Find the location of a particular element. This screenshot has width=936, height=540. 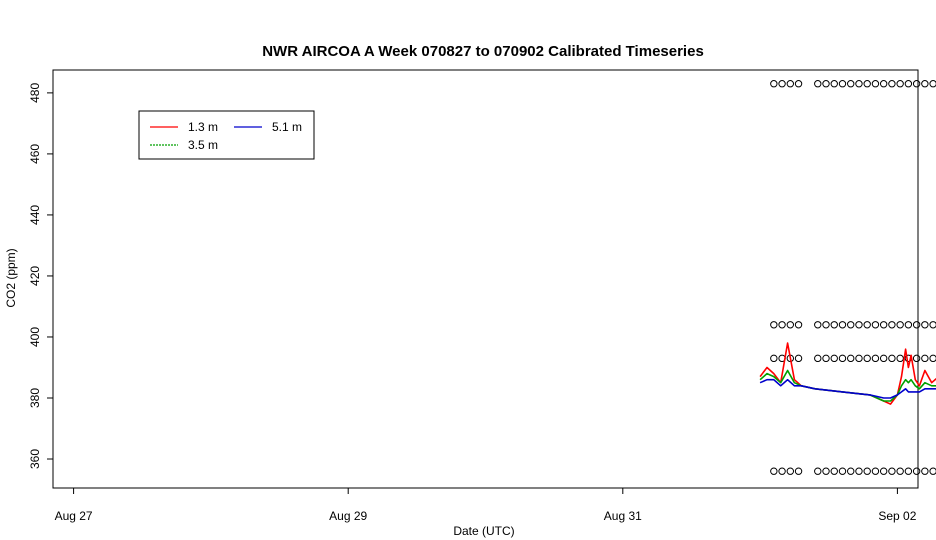

y-tick-label-420: 420 is located at coordinates (35, 276).